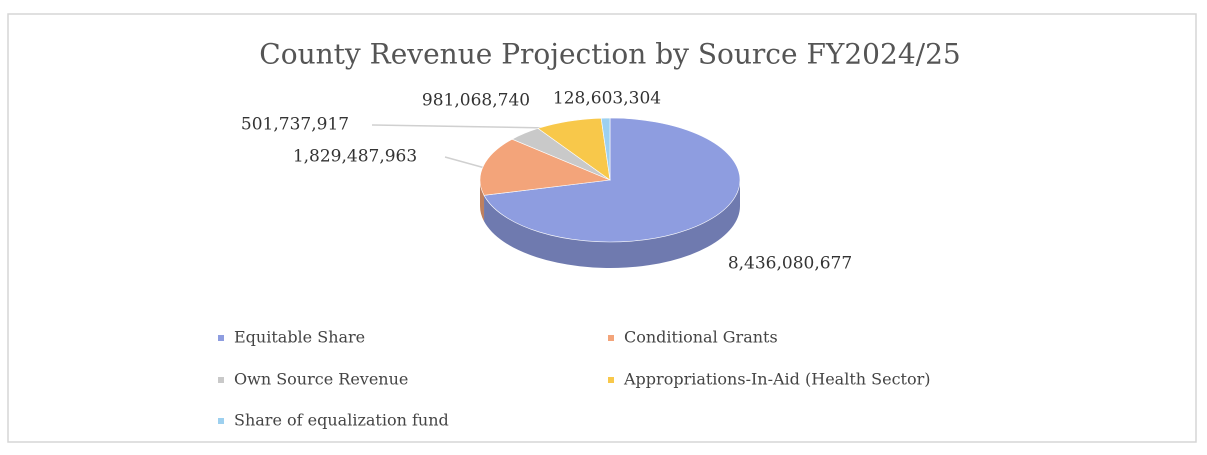 The height and width of the screenshot is (455, 1207). I want to click on legend-label: Appropriations-In-Aid (Health Sector), so click(776, 379).